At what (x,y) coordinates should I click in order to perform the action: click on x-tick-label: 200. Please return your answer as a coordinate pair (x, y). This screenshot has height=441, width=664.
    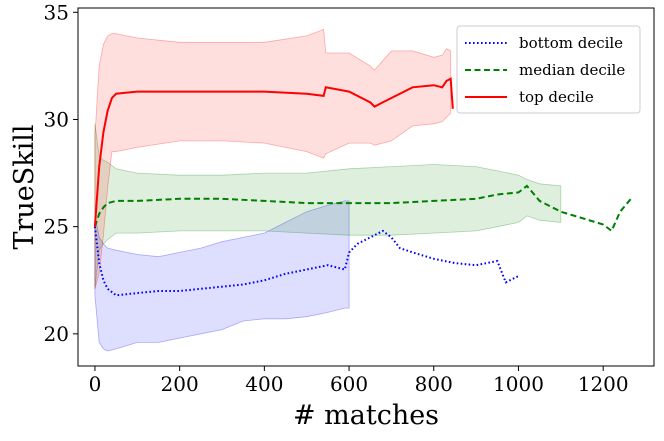
    Looking at the image, I should click on (180, 384).